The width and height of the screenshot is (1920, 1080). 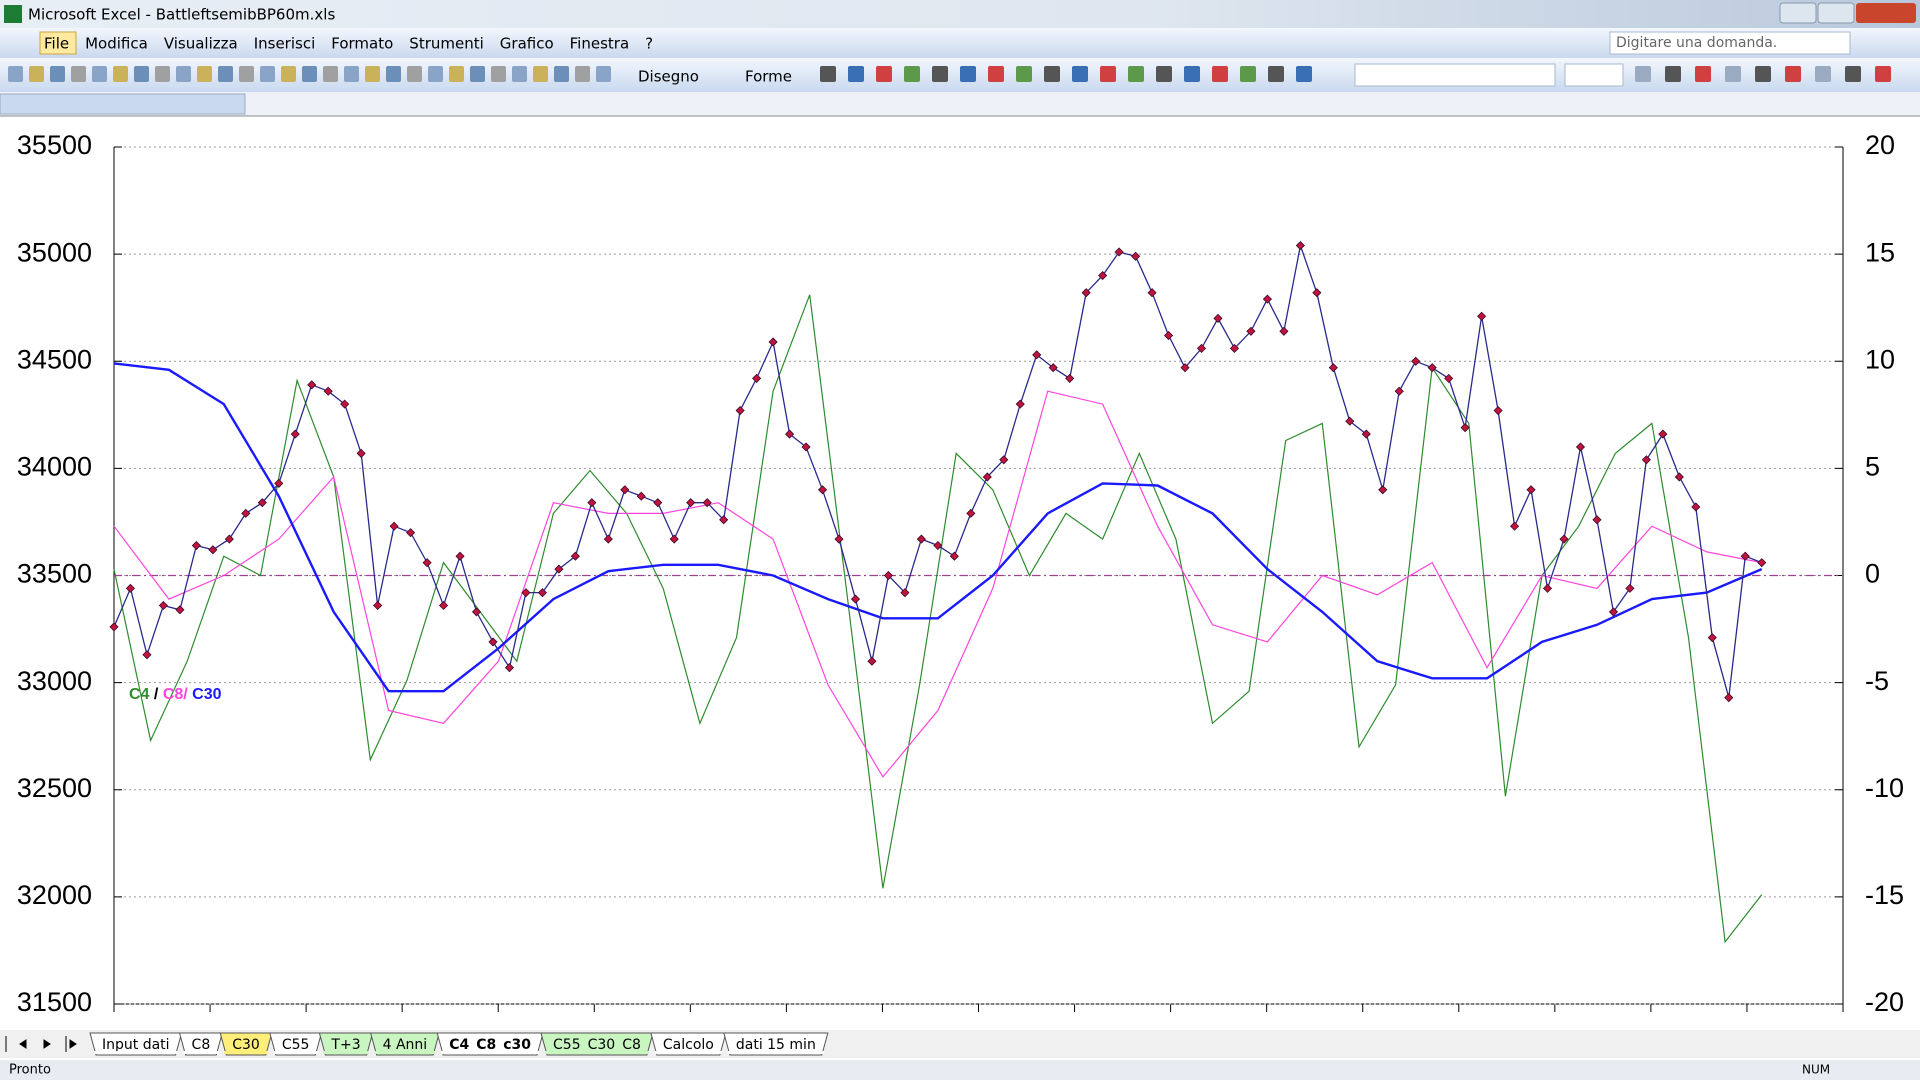 What do you see at coordinates (446, 44) in the screenshot?
I see `menu-item: Strumenti` at bounding box center [446, 44].